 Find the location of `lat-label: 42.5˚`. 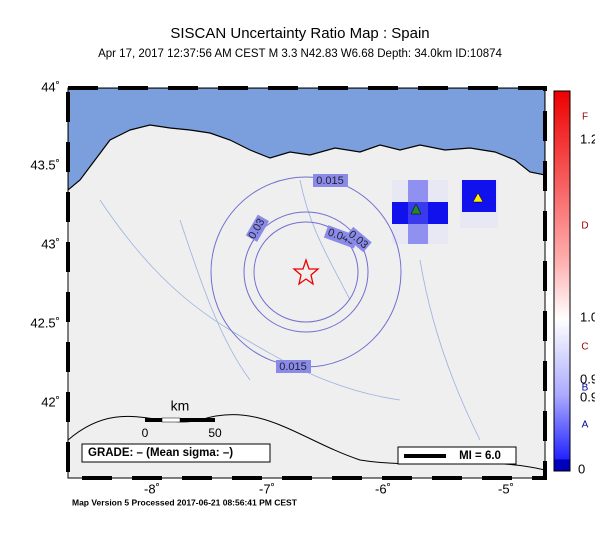

lat-label: 42.5˚ is located at coordinates (45, 322).